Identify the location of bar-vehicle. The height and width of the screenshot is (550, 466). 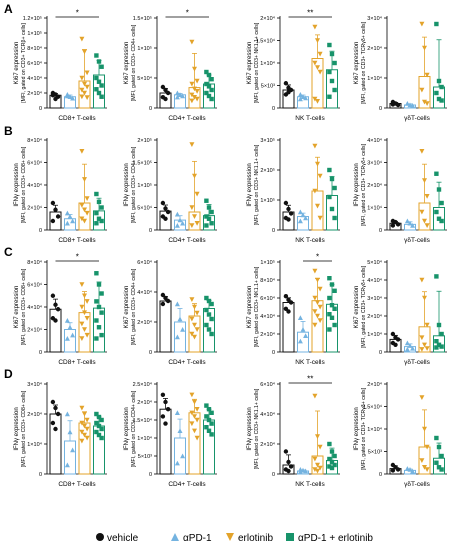
(165, 441).